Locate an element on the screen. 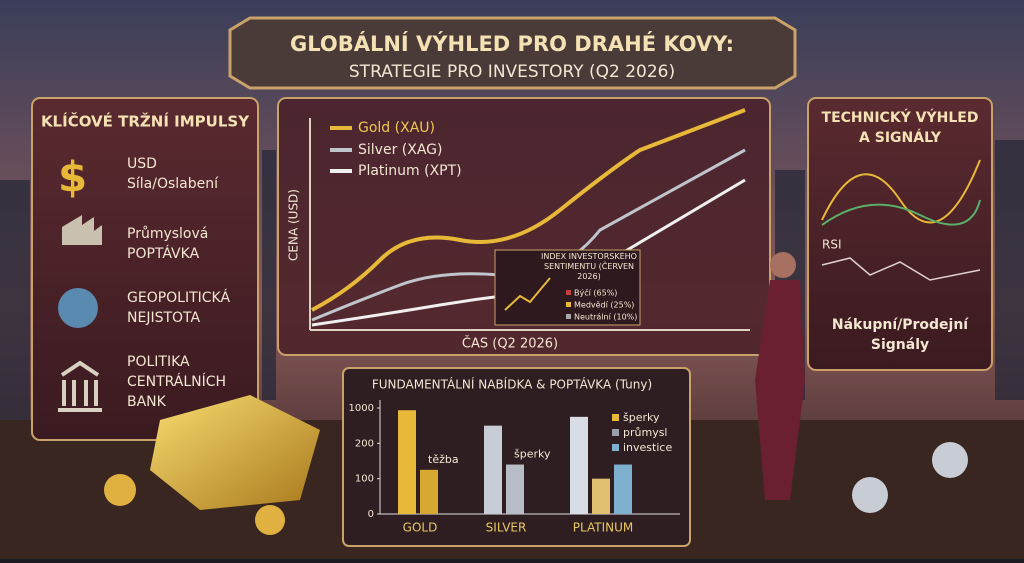 The height and width of the screenshot is (563, 1024). bar-annotation: šperky is located at coordinates (532, 454).